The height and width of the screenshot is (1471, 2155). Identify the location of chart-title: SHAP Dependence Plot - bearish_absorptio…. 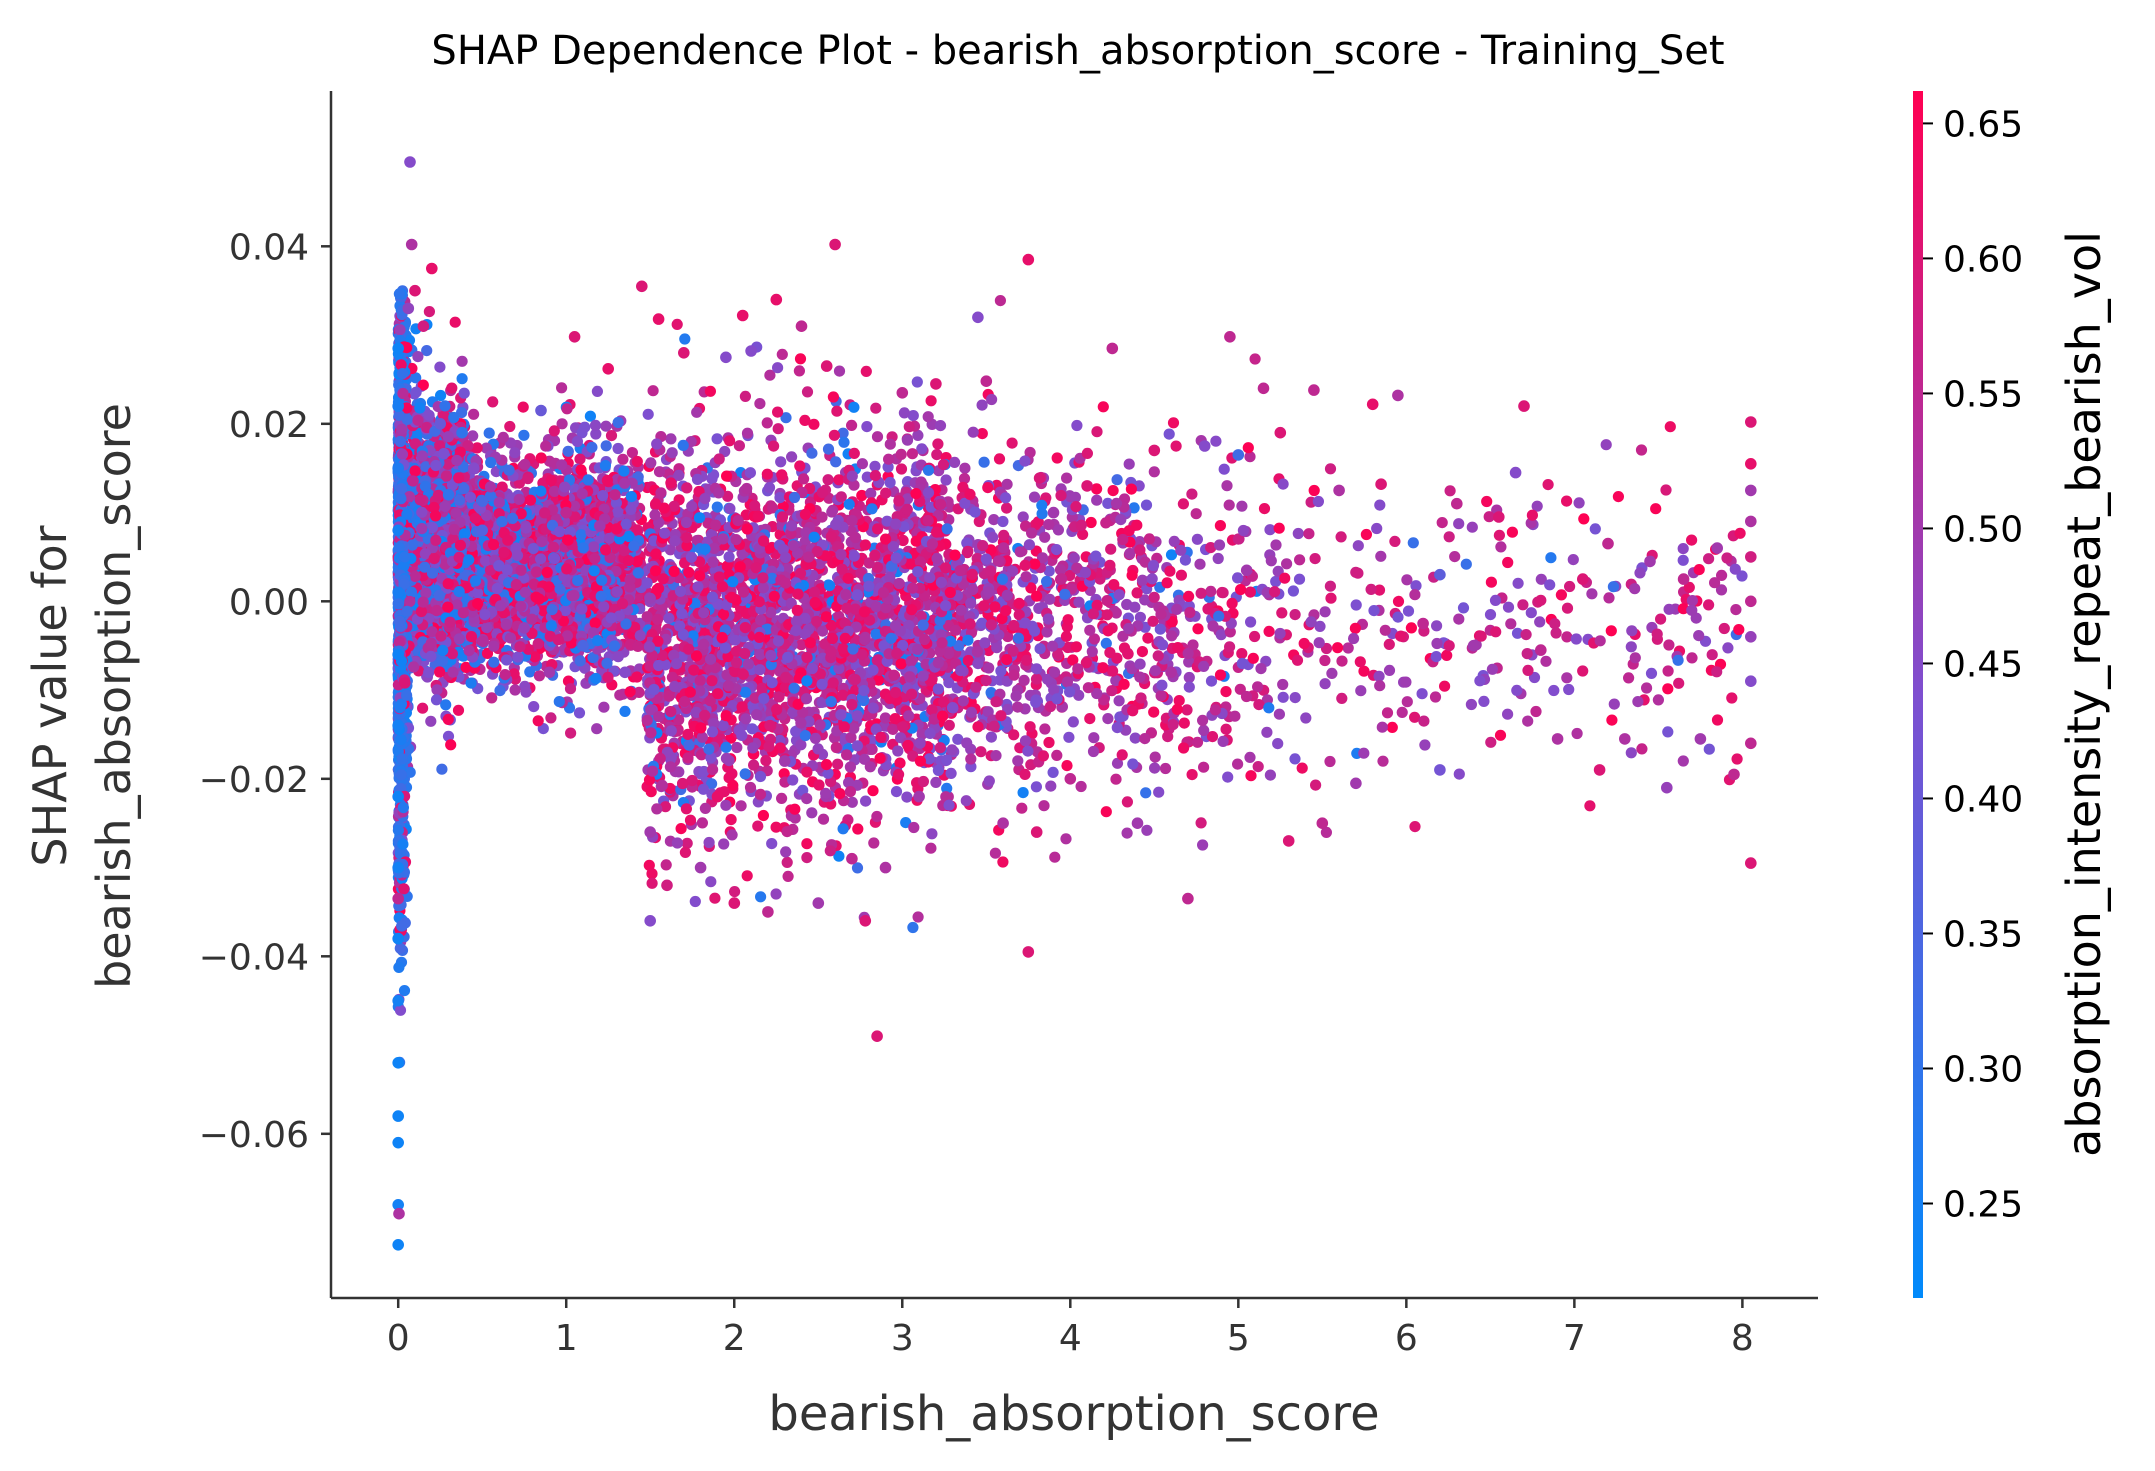
(1077, 51).